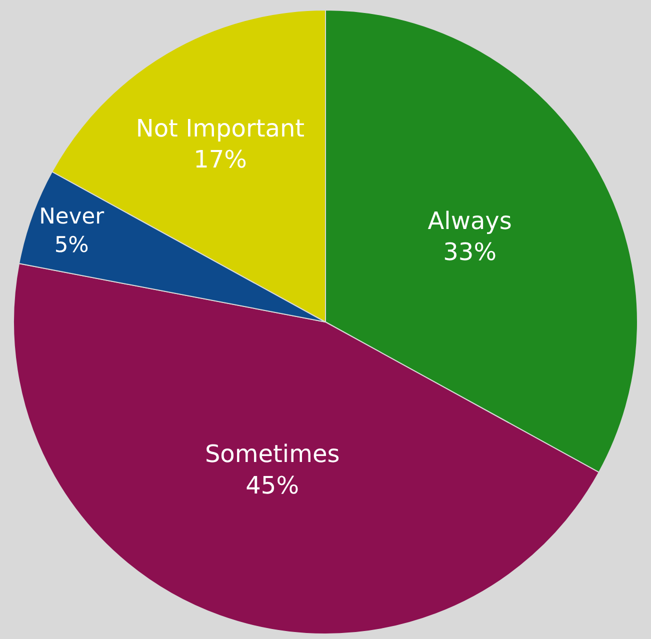  Describe the element at coordinates (470, 221) in the screenshot. I see `slice-label: Always` at that location.